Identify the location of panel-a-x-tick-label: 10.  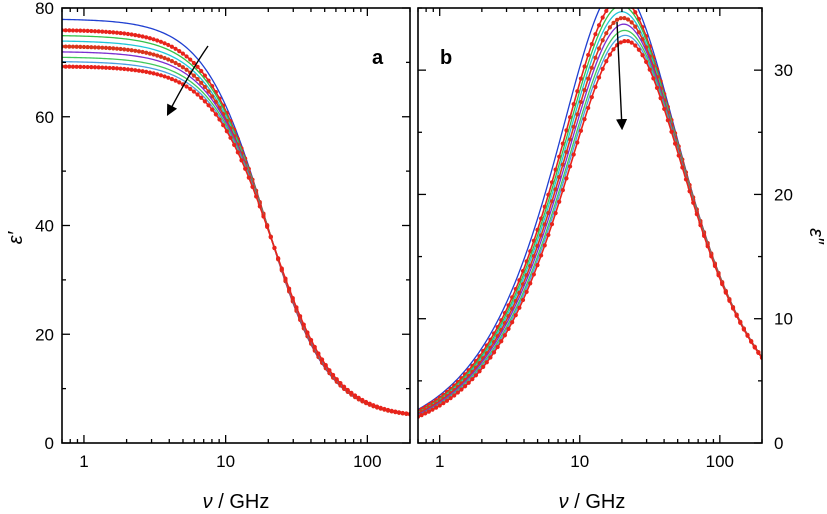
(225, 461).